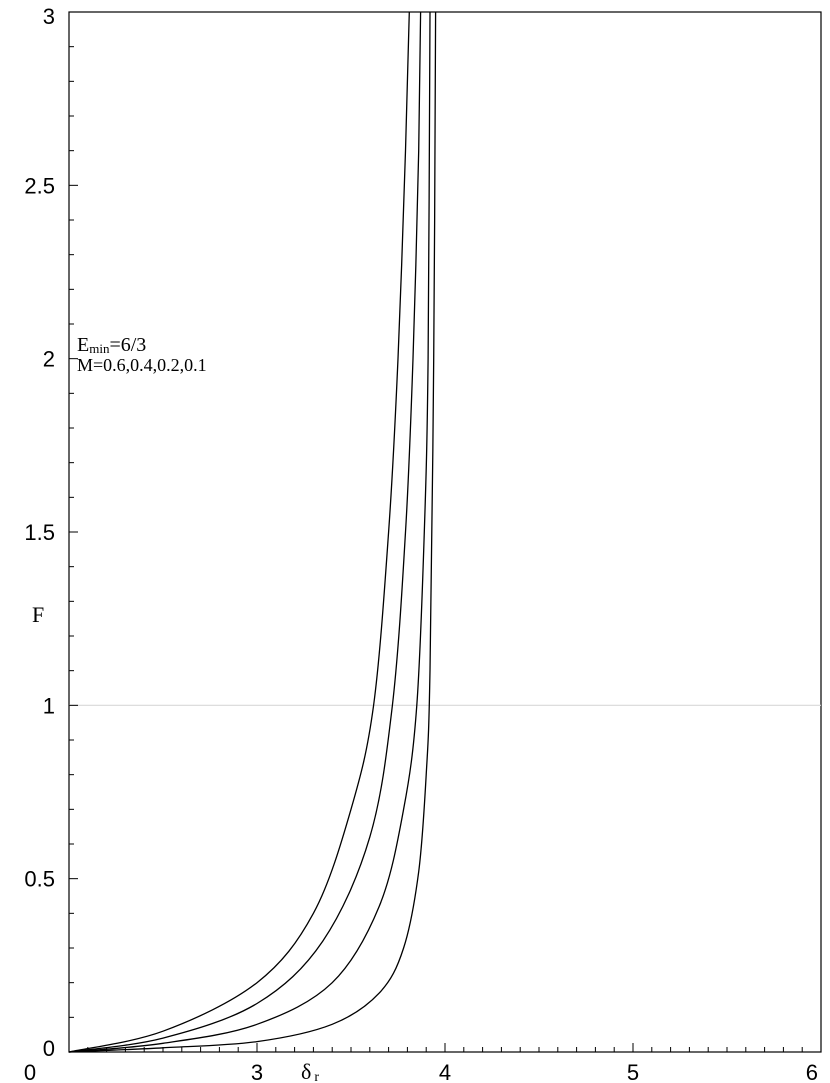 The image size is (830, 1083). Describe the element at coordinates (812, 1071) in the screenshot. I see `x-tick-label: 6` at that location.